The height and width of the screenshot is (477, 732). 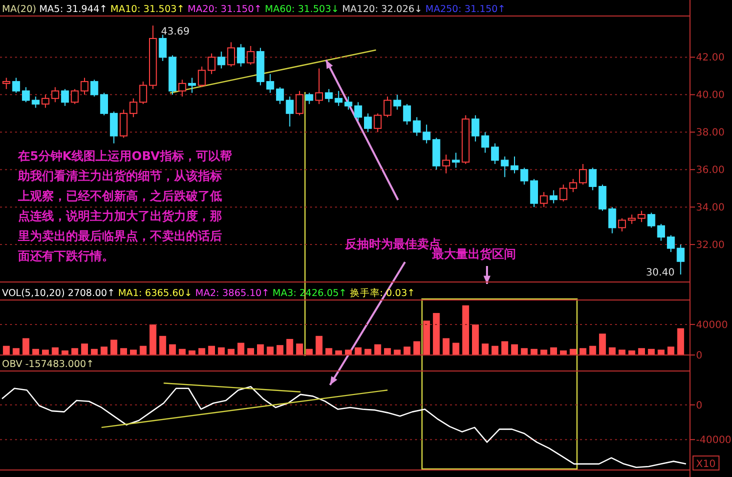 What do you see at coordinates (714, 440) in the screenshot?
I see `y-tick-label: -40000` at bounding box center [714, 440].